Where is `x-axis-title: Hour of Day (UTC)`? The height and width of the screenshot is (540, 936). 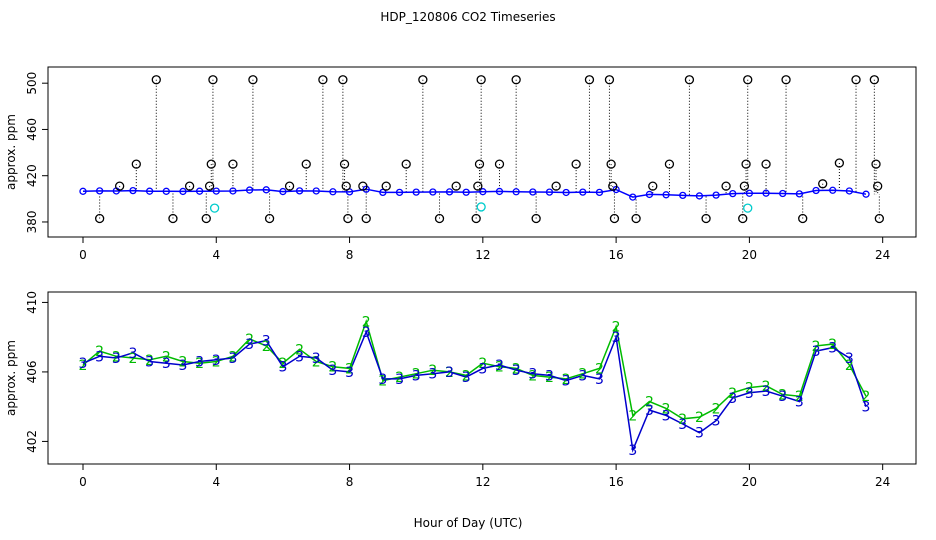 x-axis-title: Hour of Day (UTC) is located at coordinates (468, 523).